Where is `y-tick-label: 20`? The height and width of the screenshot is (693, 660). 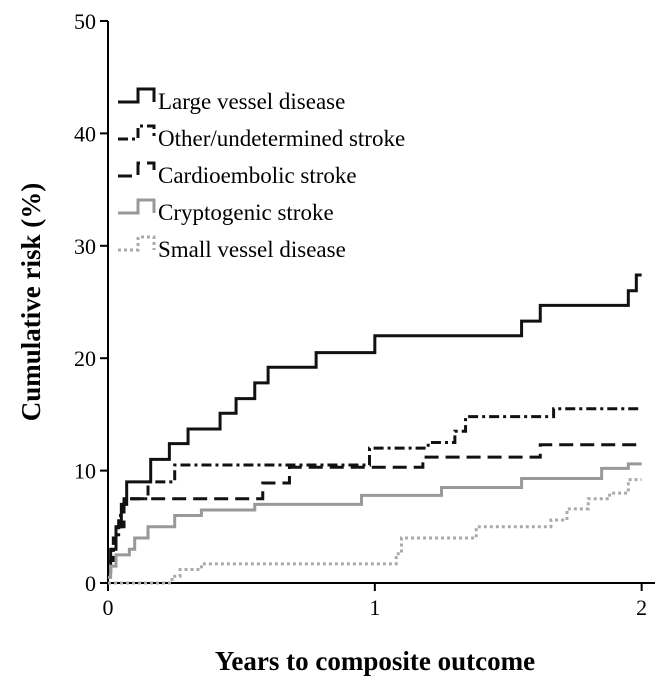
y-tick-label: 20 is located at coordinates (85, 358).